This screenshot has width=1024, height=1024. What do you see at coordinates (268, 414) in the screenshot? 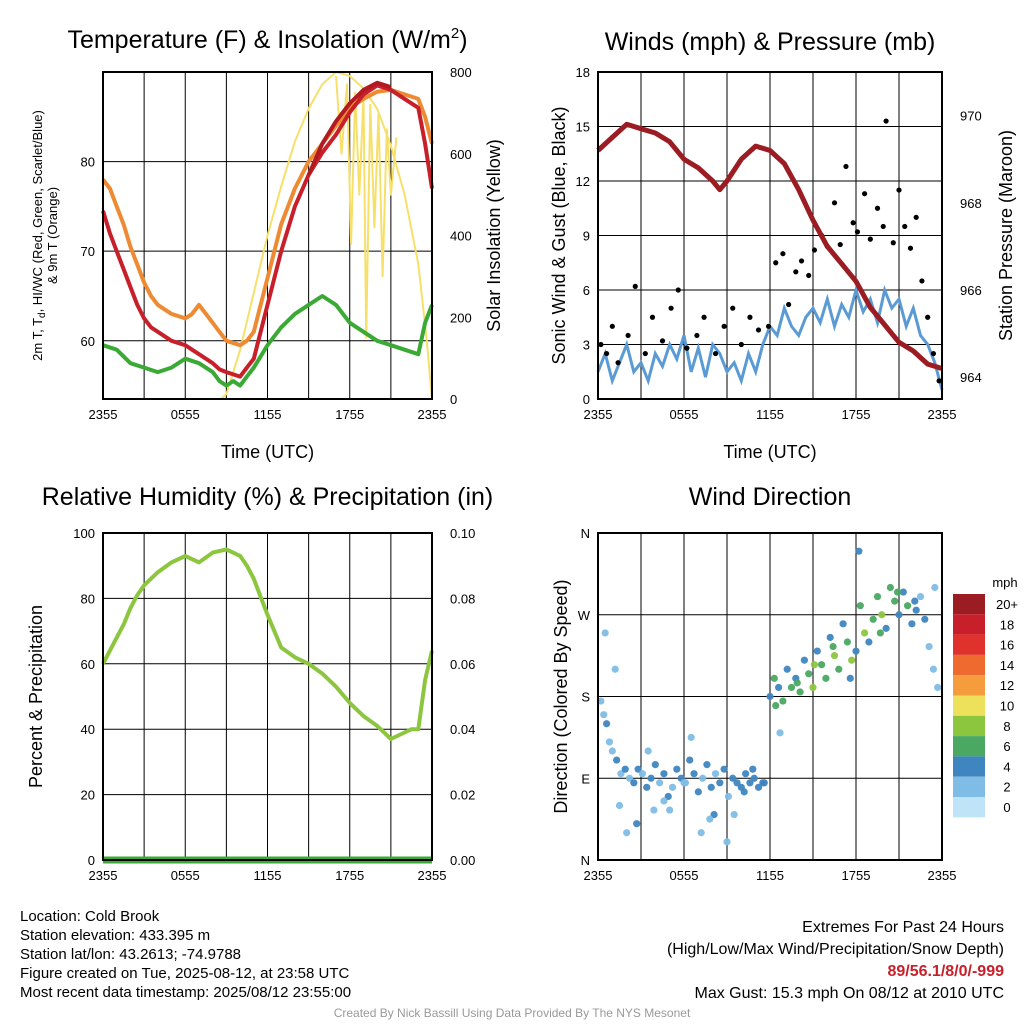
I see `x-tick-label-temperature: 1155` at bounding box center [268, 414].